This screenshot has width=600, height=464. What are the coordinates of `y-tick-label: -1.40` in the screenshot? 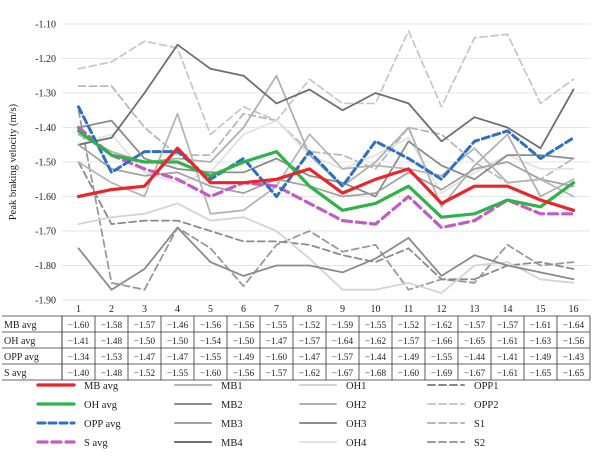 It's located at (45, 128).